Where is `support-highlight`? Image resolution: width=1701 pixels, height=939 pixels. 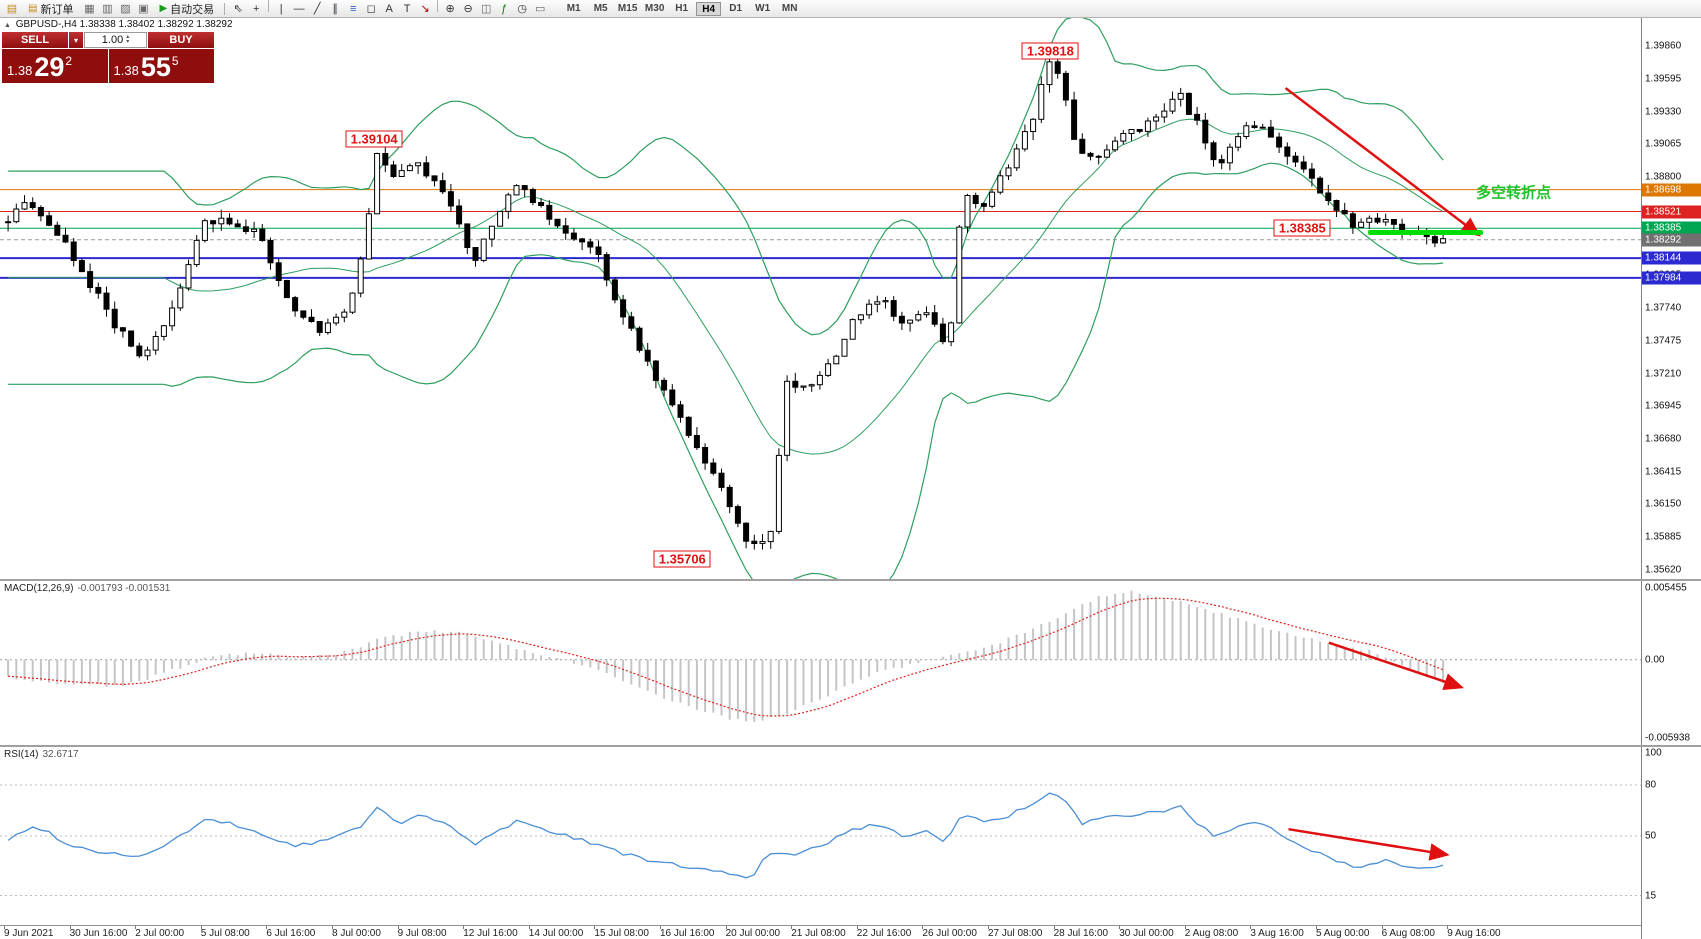
support-highlight is located at coordinates (1425, 232).